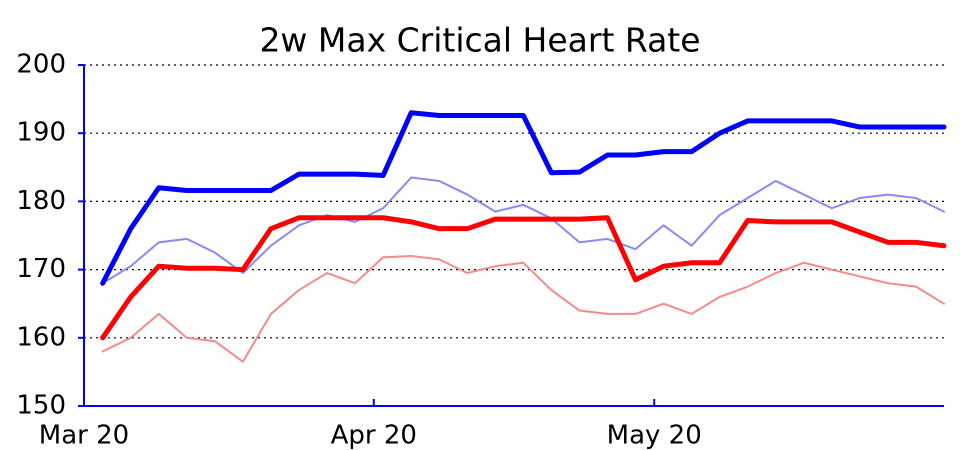 The width and height of the screenshot is (960, 450). Describe the element at coordinates (84, 435) in the screenshot. I see `x-tick-label: Mar 20` at that location.